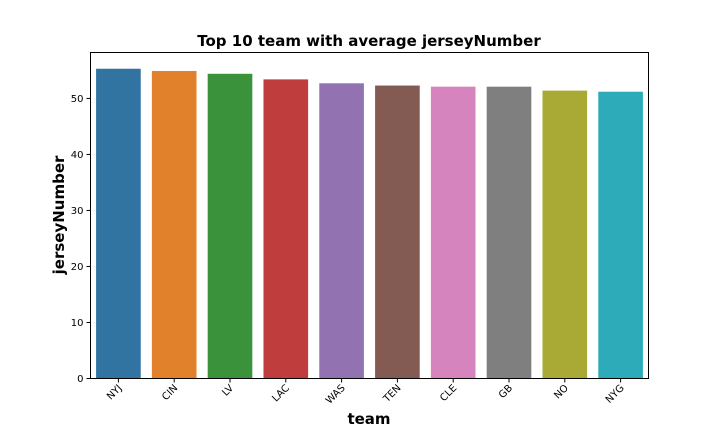 The height and width of the screenshot is (432, 720). I want to click on y-axis-label: jerseyNumber, so click(59, 215).